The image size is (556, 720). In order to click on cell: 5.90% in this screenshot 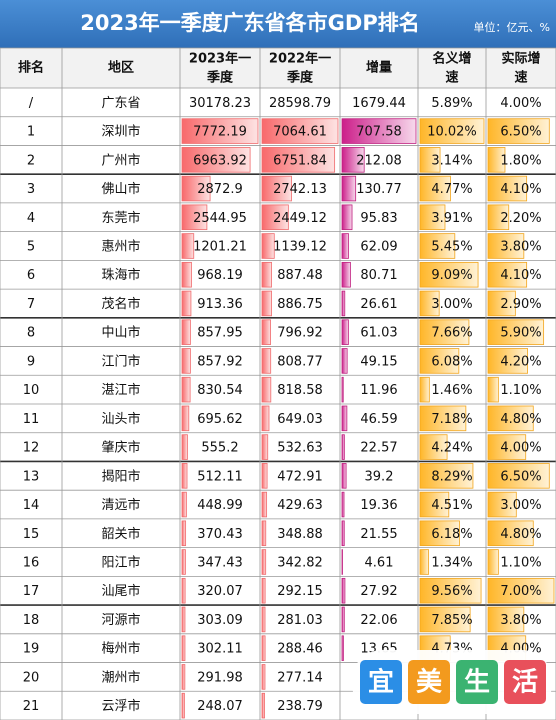, I will do `click(520, 333)`.